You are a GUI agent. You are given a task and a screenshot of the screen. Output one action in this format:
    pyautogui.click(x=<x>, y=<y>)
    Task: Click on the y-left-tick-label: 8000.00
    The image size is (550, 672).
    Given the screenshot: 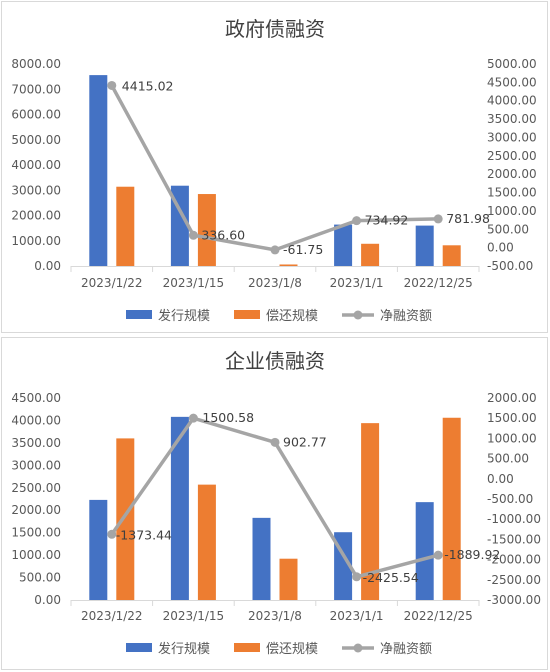 What is the action you would take?
    pyautogui.click(x=36, y=64)
    